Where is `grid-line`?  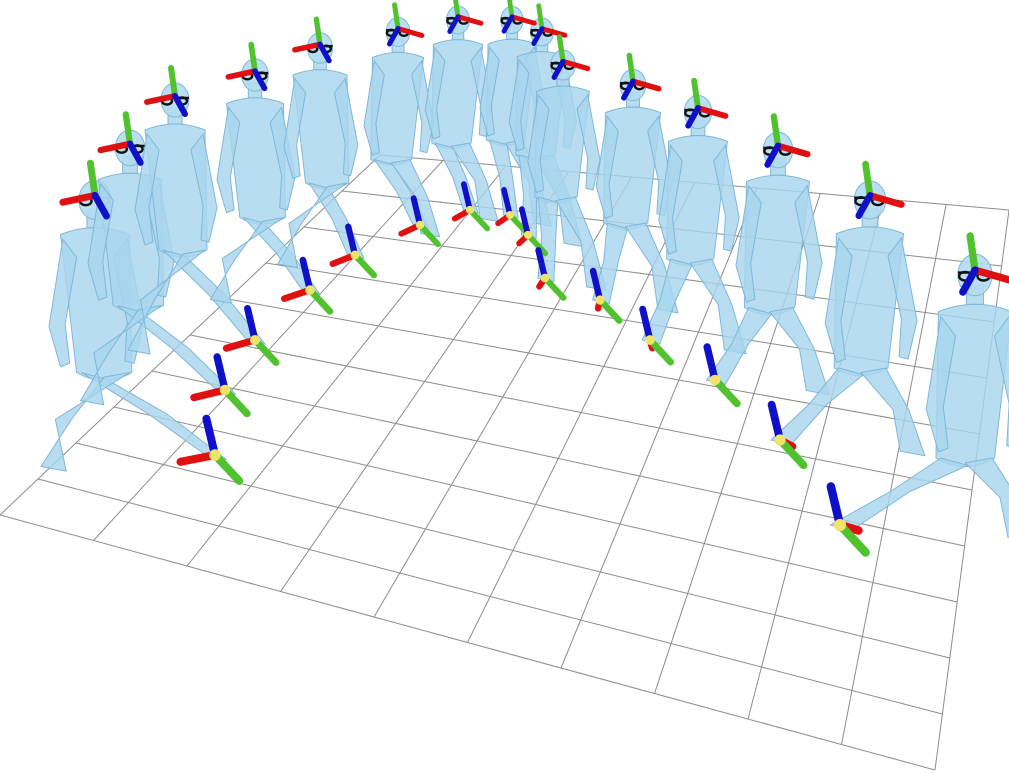
grid-line is located at coordinates (971, 490).